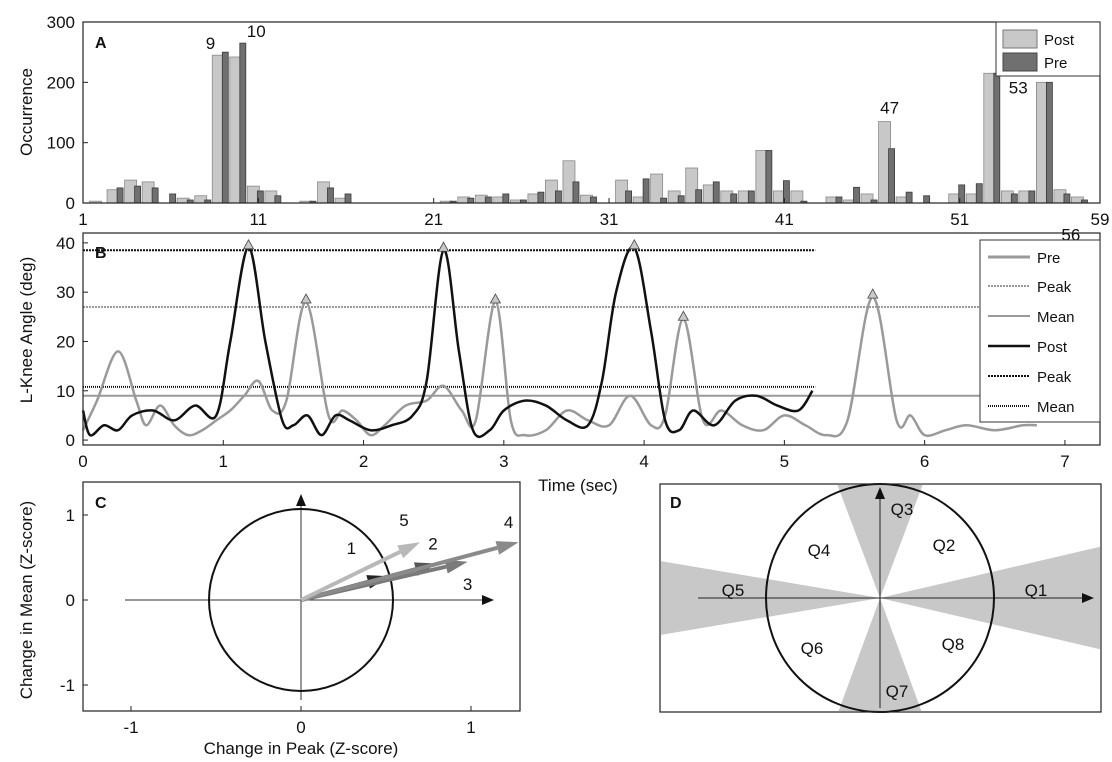 The height and width of the screenshot is (762, 1112). I want to click on panel-d-letter: D, so click(676, 503).